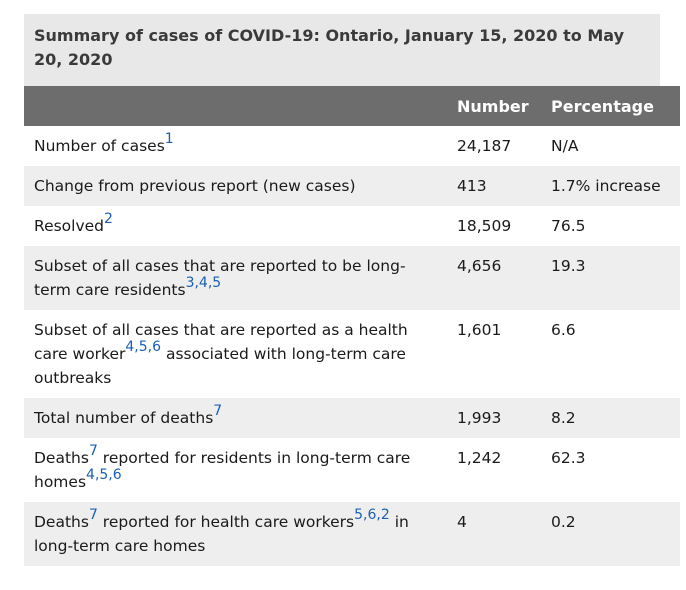 This screenshot has height=590, width=686. What do you see at coordinates (226, 522) in the screenshot?
I see `row-label-cont: reported for health care workers` at bounding box center [226, 522].